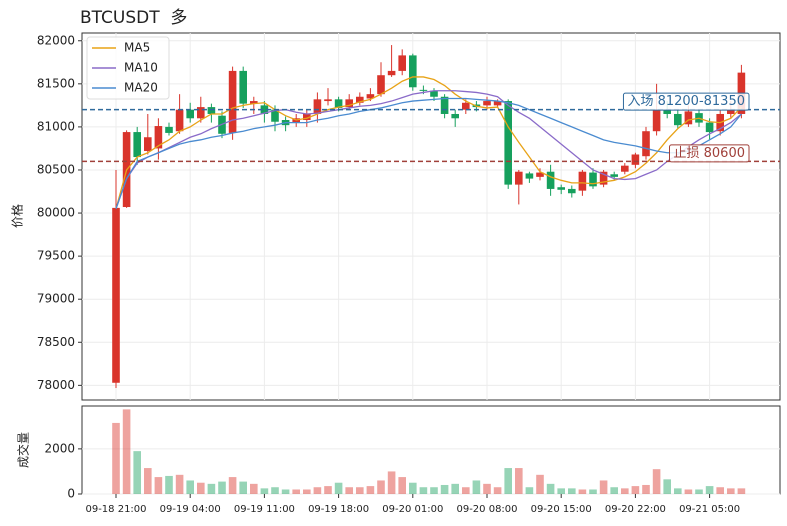 This screenshot has width=787, height=526. I want to click on y-tick-label: 79000, so click(56, 299).